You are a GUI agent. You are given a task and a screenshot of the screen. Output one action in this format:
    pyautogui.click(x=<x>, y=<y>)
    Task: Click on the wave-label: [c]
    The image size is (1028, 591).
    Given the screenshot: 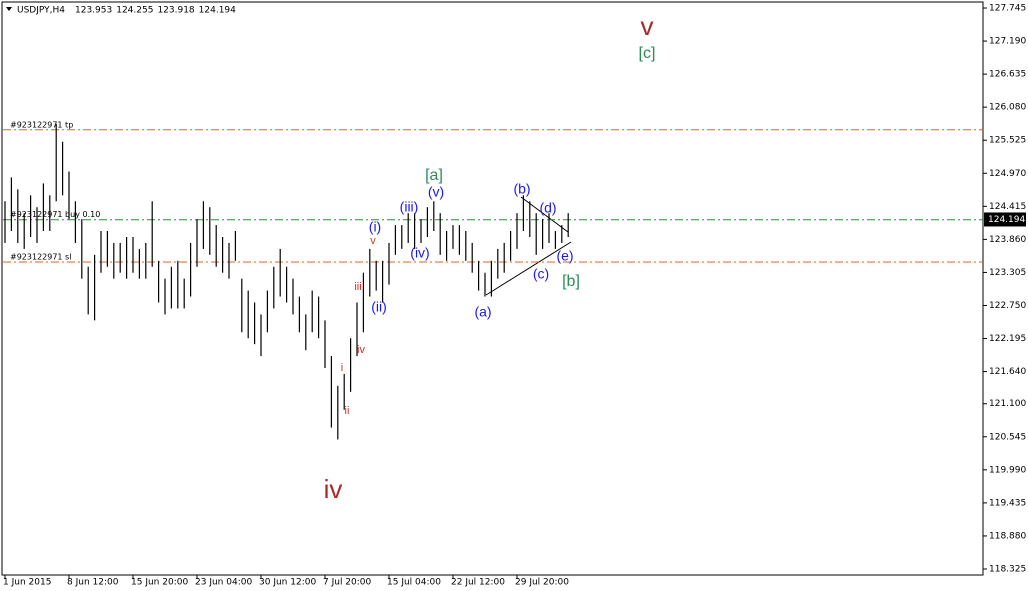 What is the action you would take?
    pyautogui.click(x=647, y=53)
    